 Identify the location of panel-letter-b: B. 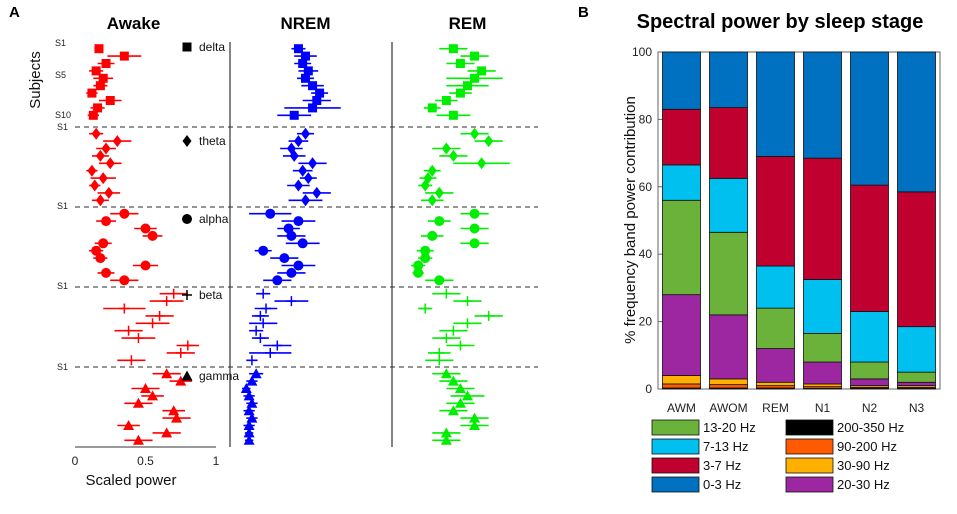
(583, 12).